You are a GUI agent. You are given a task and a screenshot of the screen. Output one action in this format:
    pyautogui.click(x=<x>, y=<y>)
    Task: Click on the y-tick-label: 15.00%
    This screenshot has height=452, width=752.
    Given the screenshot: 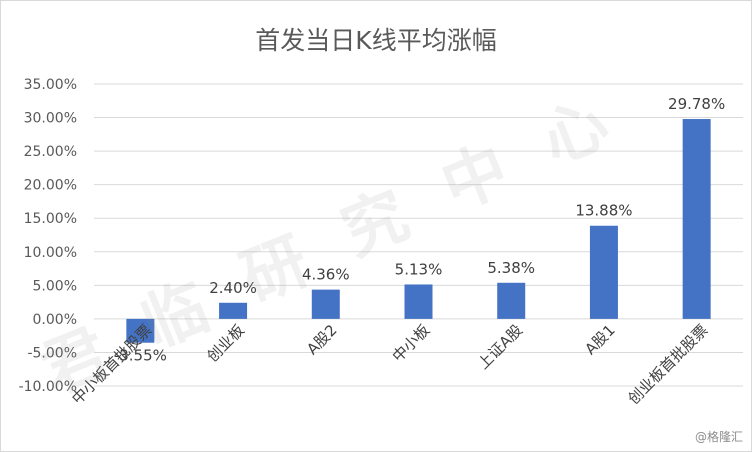 What is the action you would take?
    pyautogui.click(x=50, y=219)
    